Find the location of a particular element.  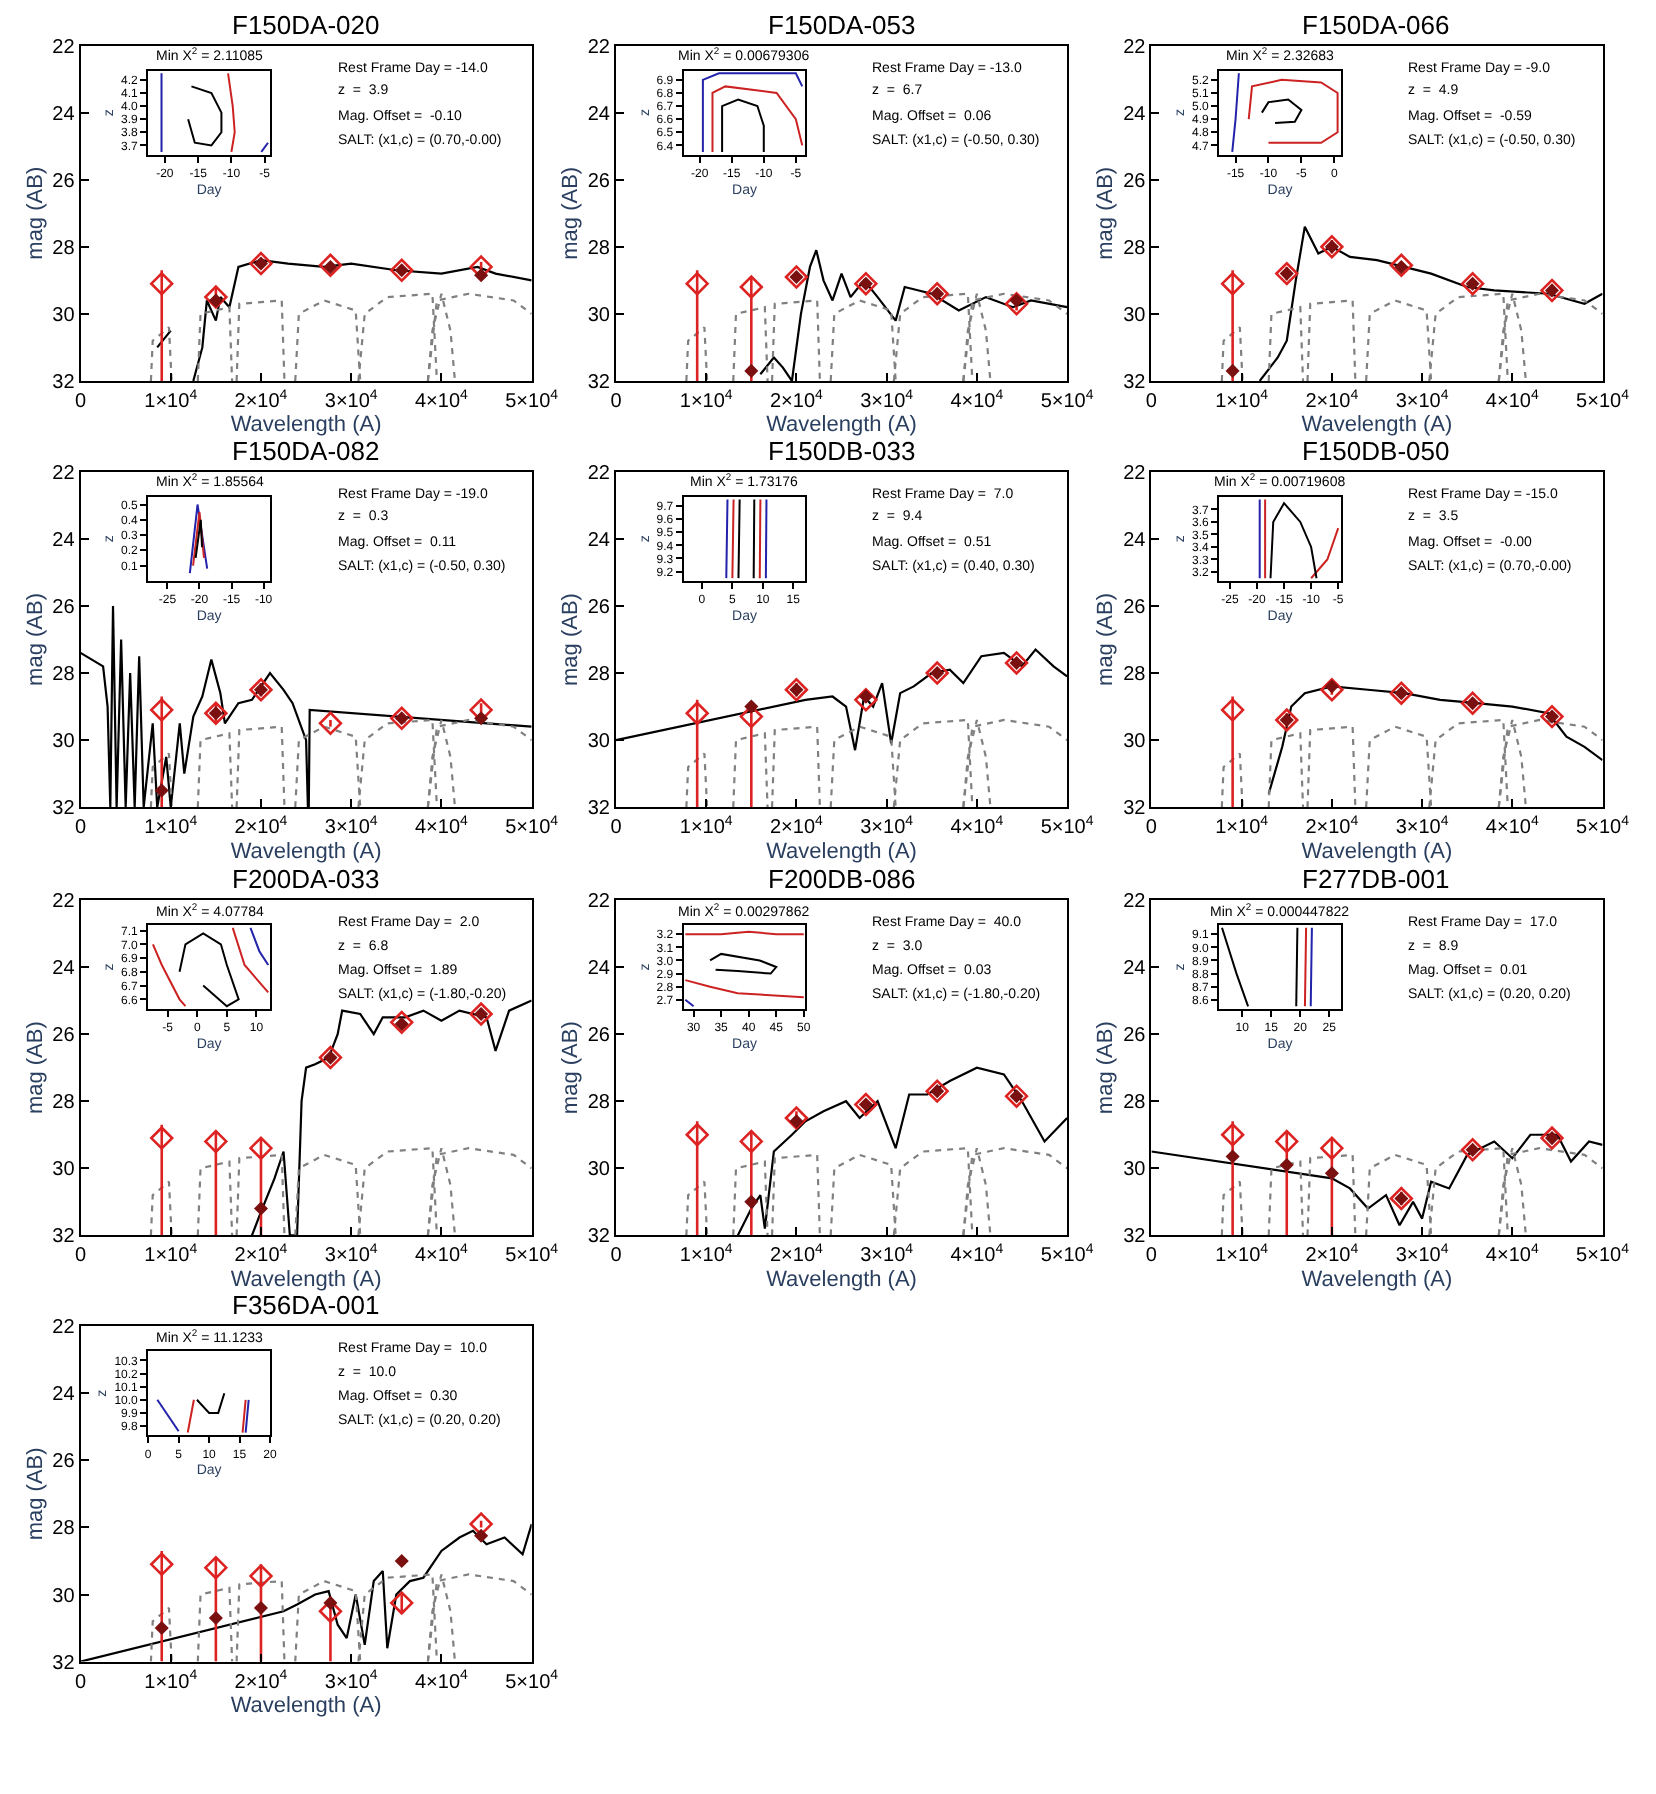

chart-title: F150DA-066 is located at coordinates (1376, 25).